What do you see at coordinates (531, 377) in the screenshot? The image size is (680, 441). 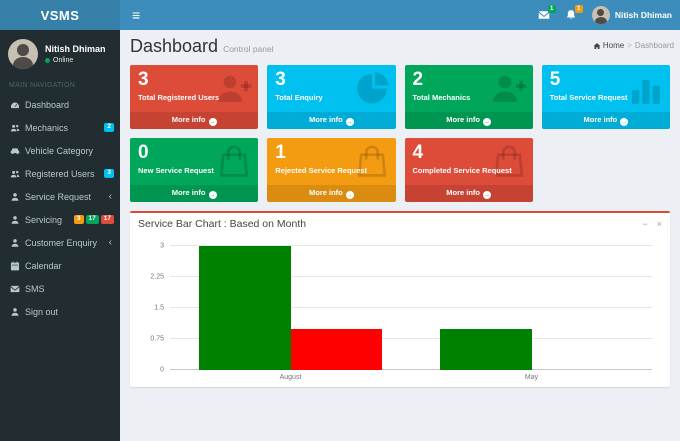 I see `x-axis-label: May` at bounding box center [531, 377].